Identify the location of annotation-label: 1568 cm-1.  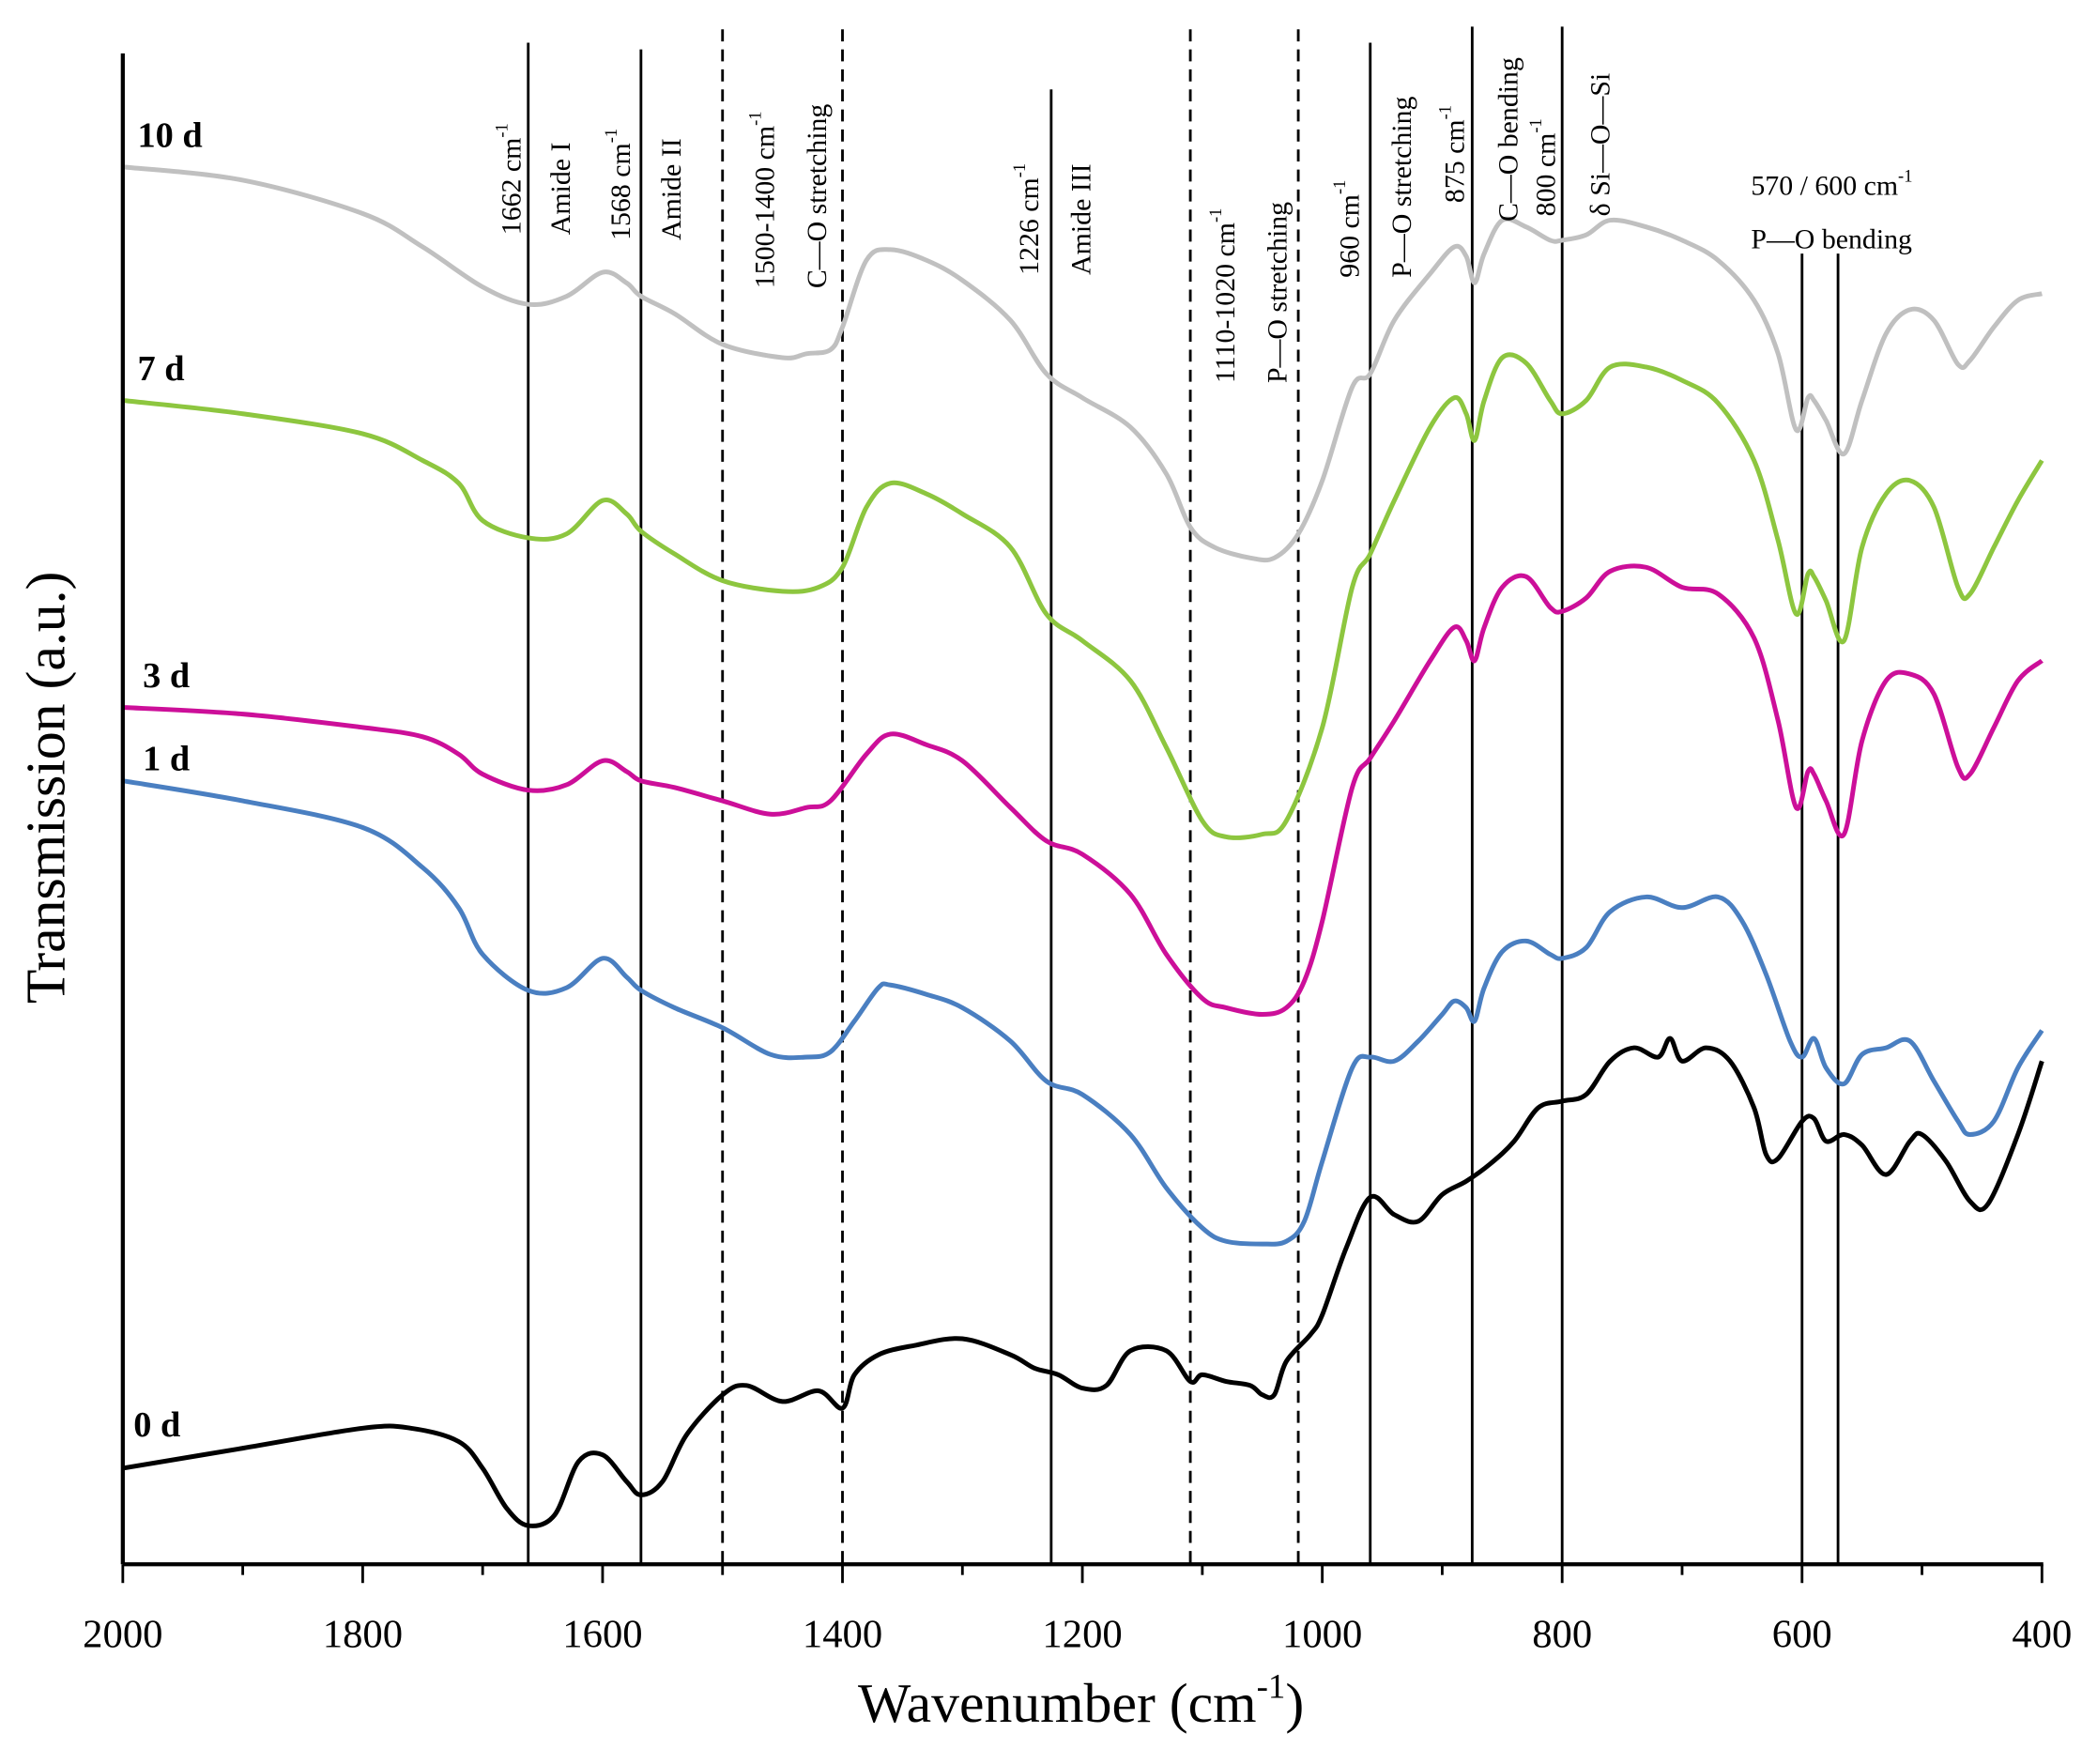
(619, 185).